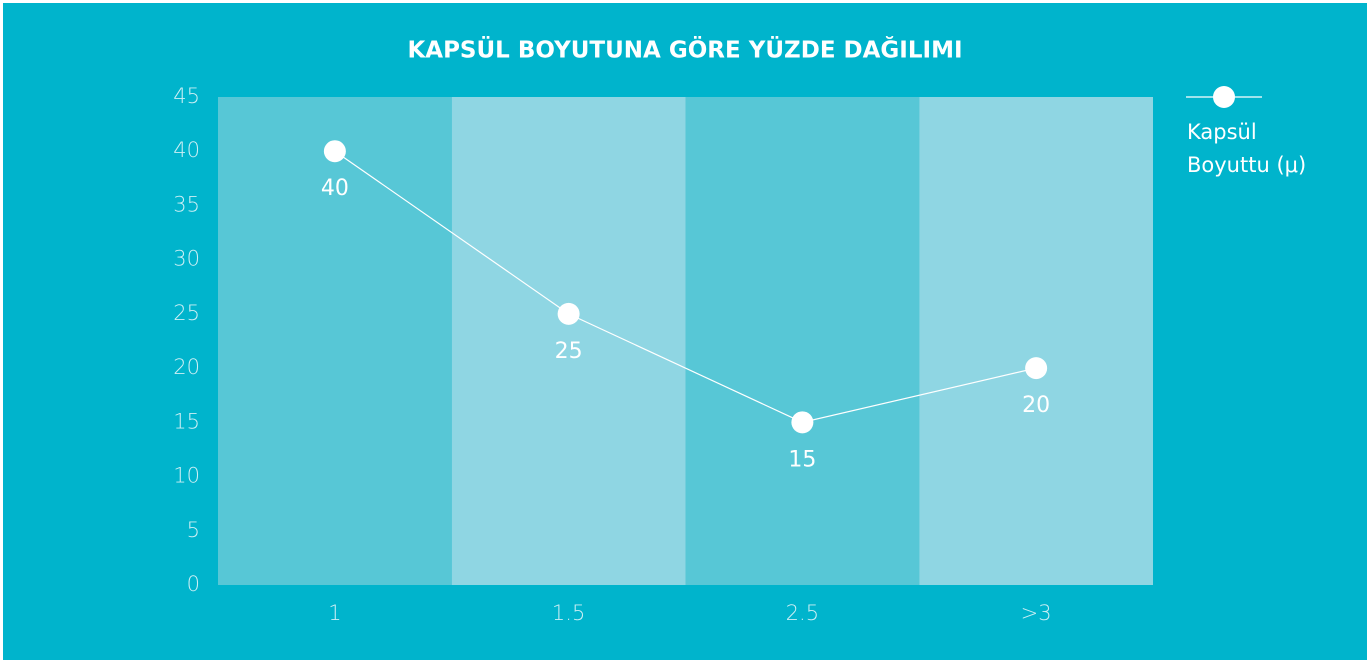 This screenshot has width=1370, height=663. I want to click on x-tick-label: 1.5, so click(568, 613).